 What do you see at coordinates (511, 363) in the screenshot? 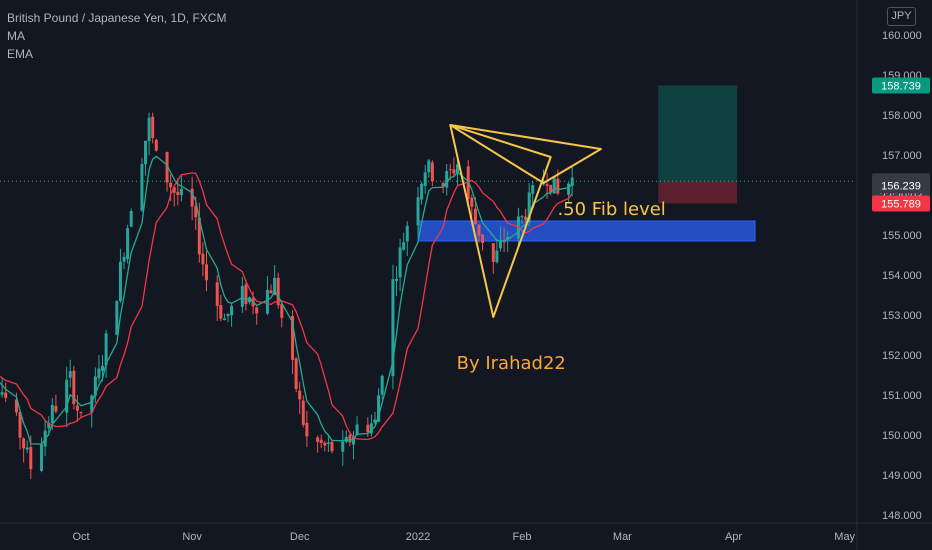
I see `author-label: By Irahad22` at bounding box center [511, 363].